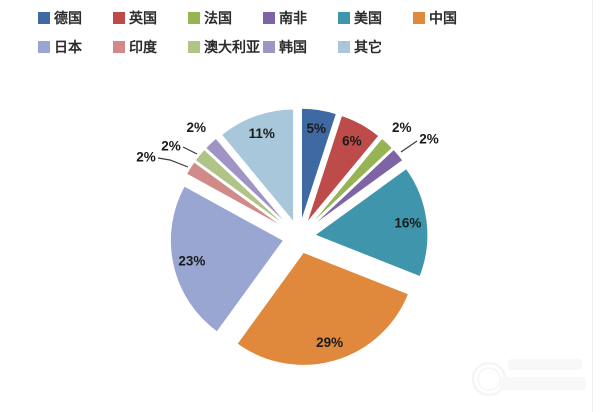  What do you see at coordinates (319, 164) in the screenshot?
I see `pie-slice-germany` at bounding box center [319, 164].